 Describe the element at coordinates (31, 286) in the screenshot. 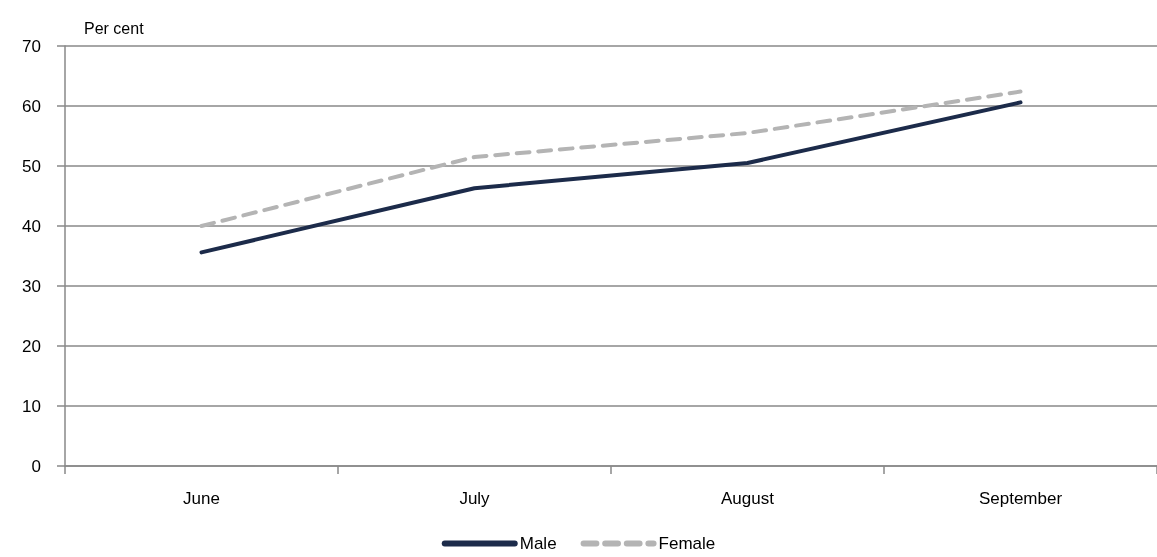

I see `y-tick-label: 30` at that location.